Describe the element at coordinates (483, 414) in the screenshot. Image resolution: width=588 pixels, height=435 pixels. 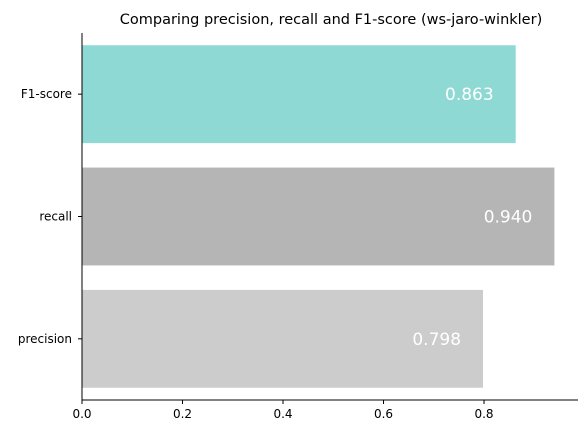
I see `x-tick-label: 0.8` at that location.